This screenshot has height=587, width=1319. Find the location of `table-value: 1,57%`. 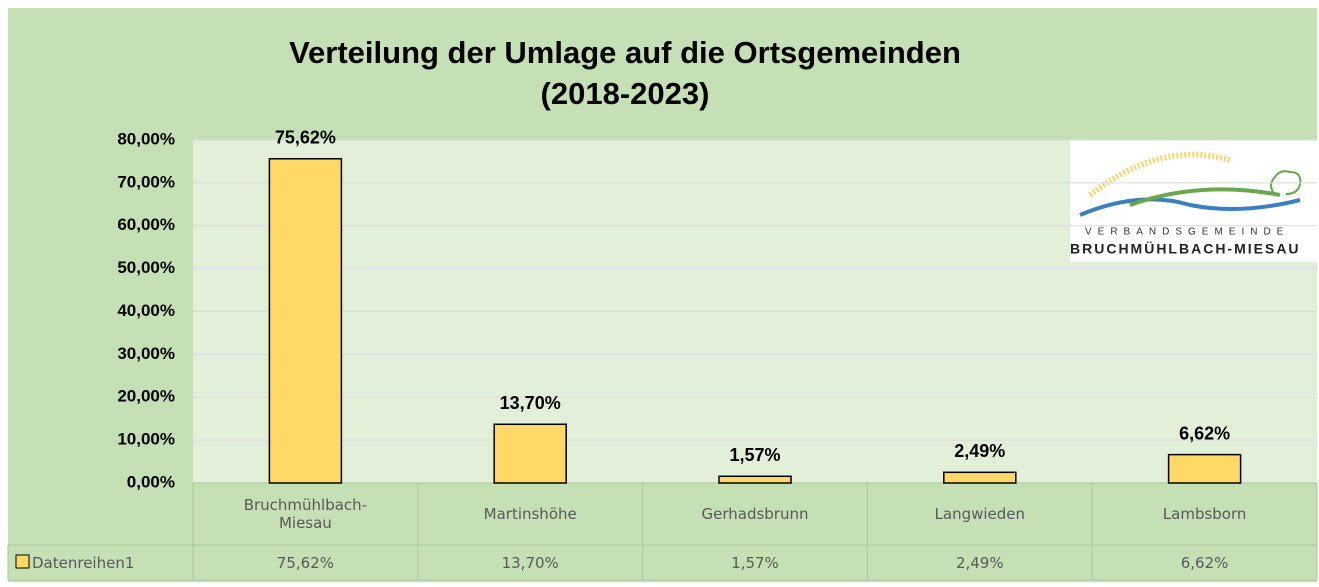

table-value: 1,57% is located at coordinates (755, 562).